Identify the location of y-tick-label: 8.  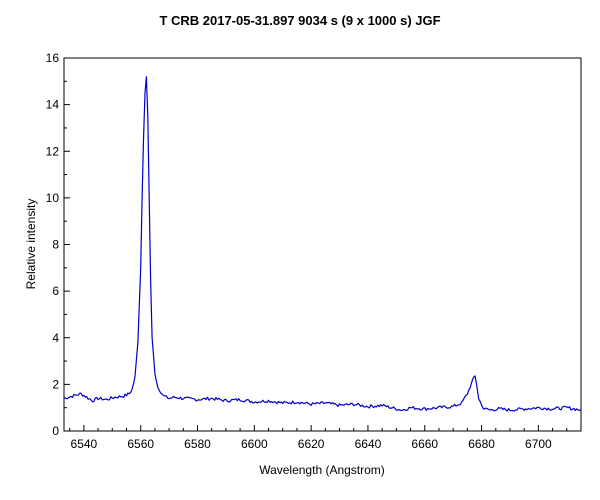
(55, 245).